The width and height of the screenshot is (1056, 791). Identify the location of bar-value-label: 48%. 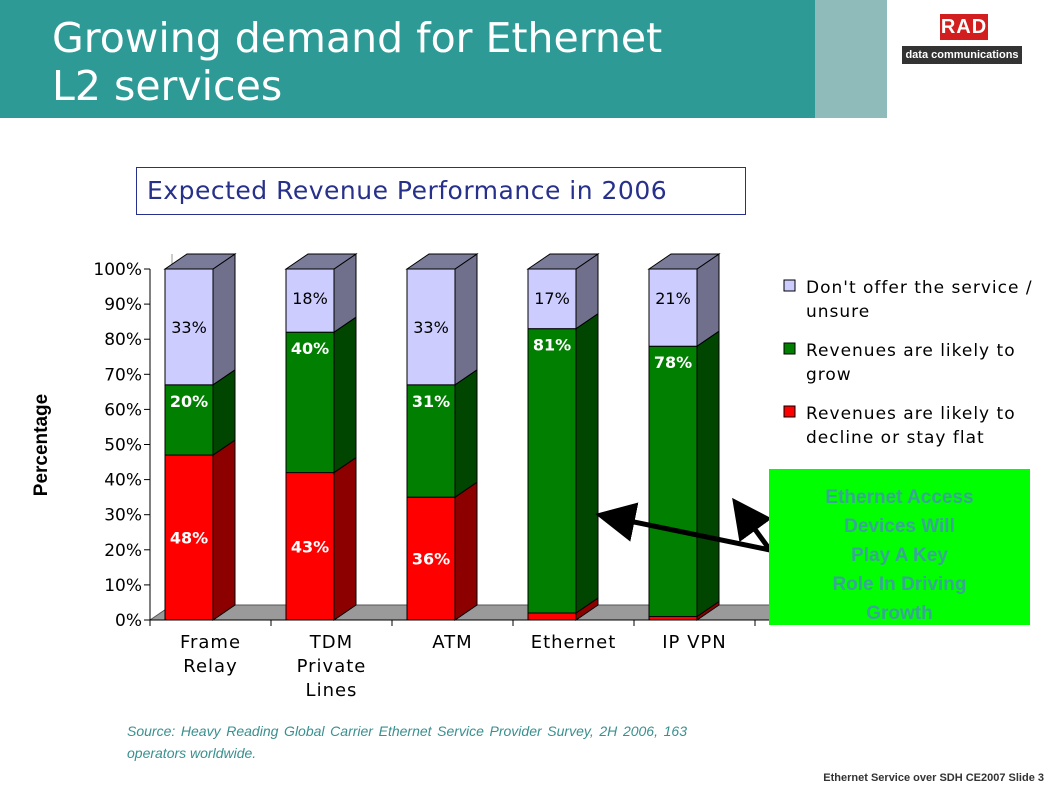
(189, 538).